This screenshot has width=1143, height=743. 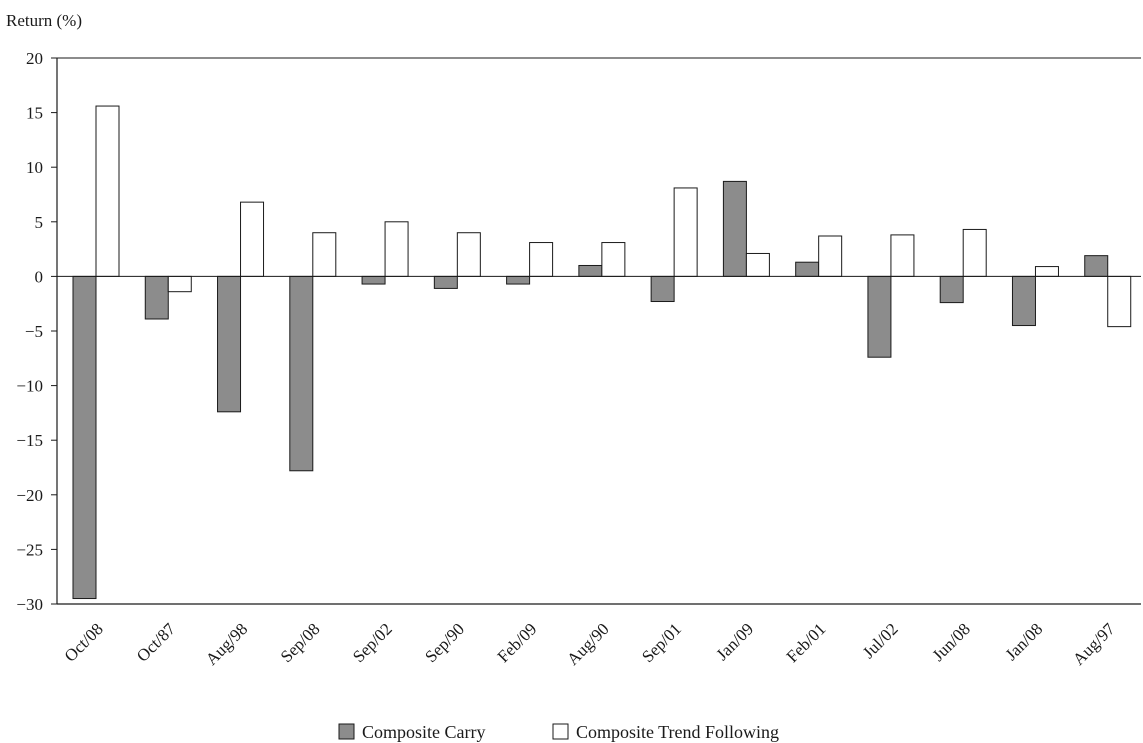 I want to click on x-tick-label: Sep/02, so click(x=372, y=642).